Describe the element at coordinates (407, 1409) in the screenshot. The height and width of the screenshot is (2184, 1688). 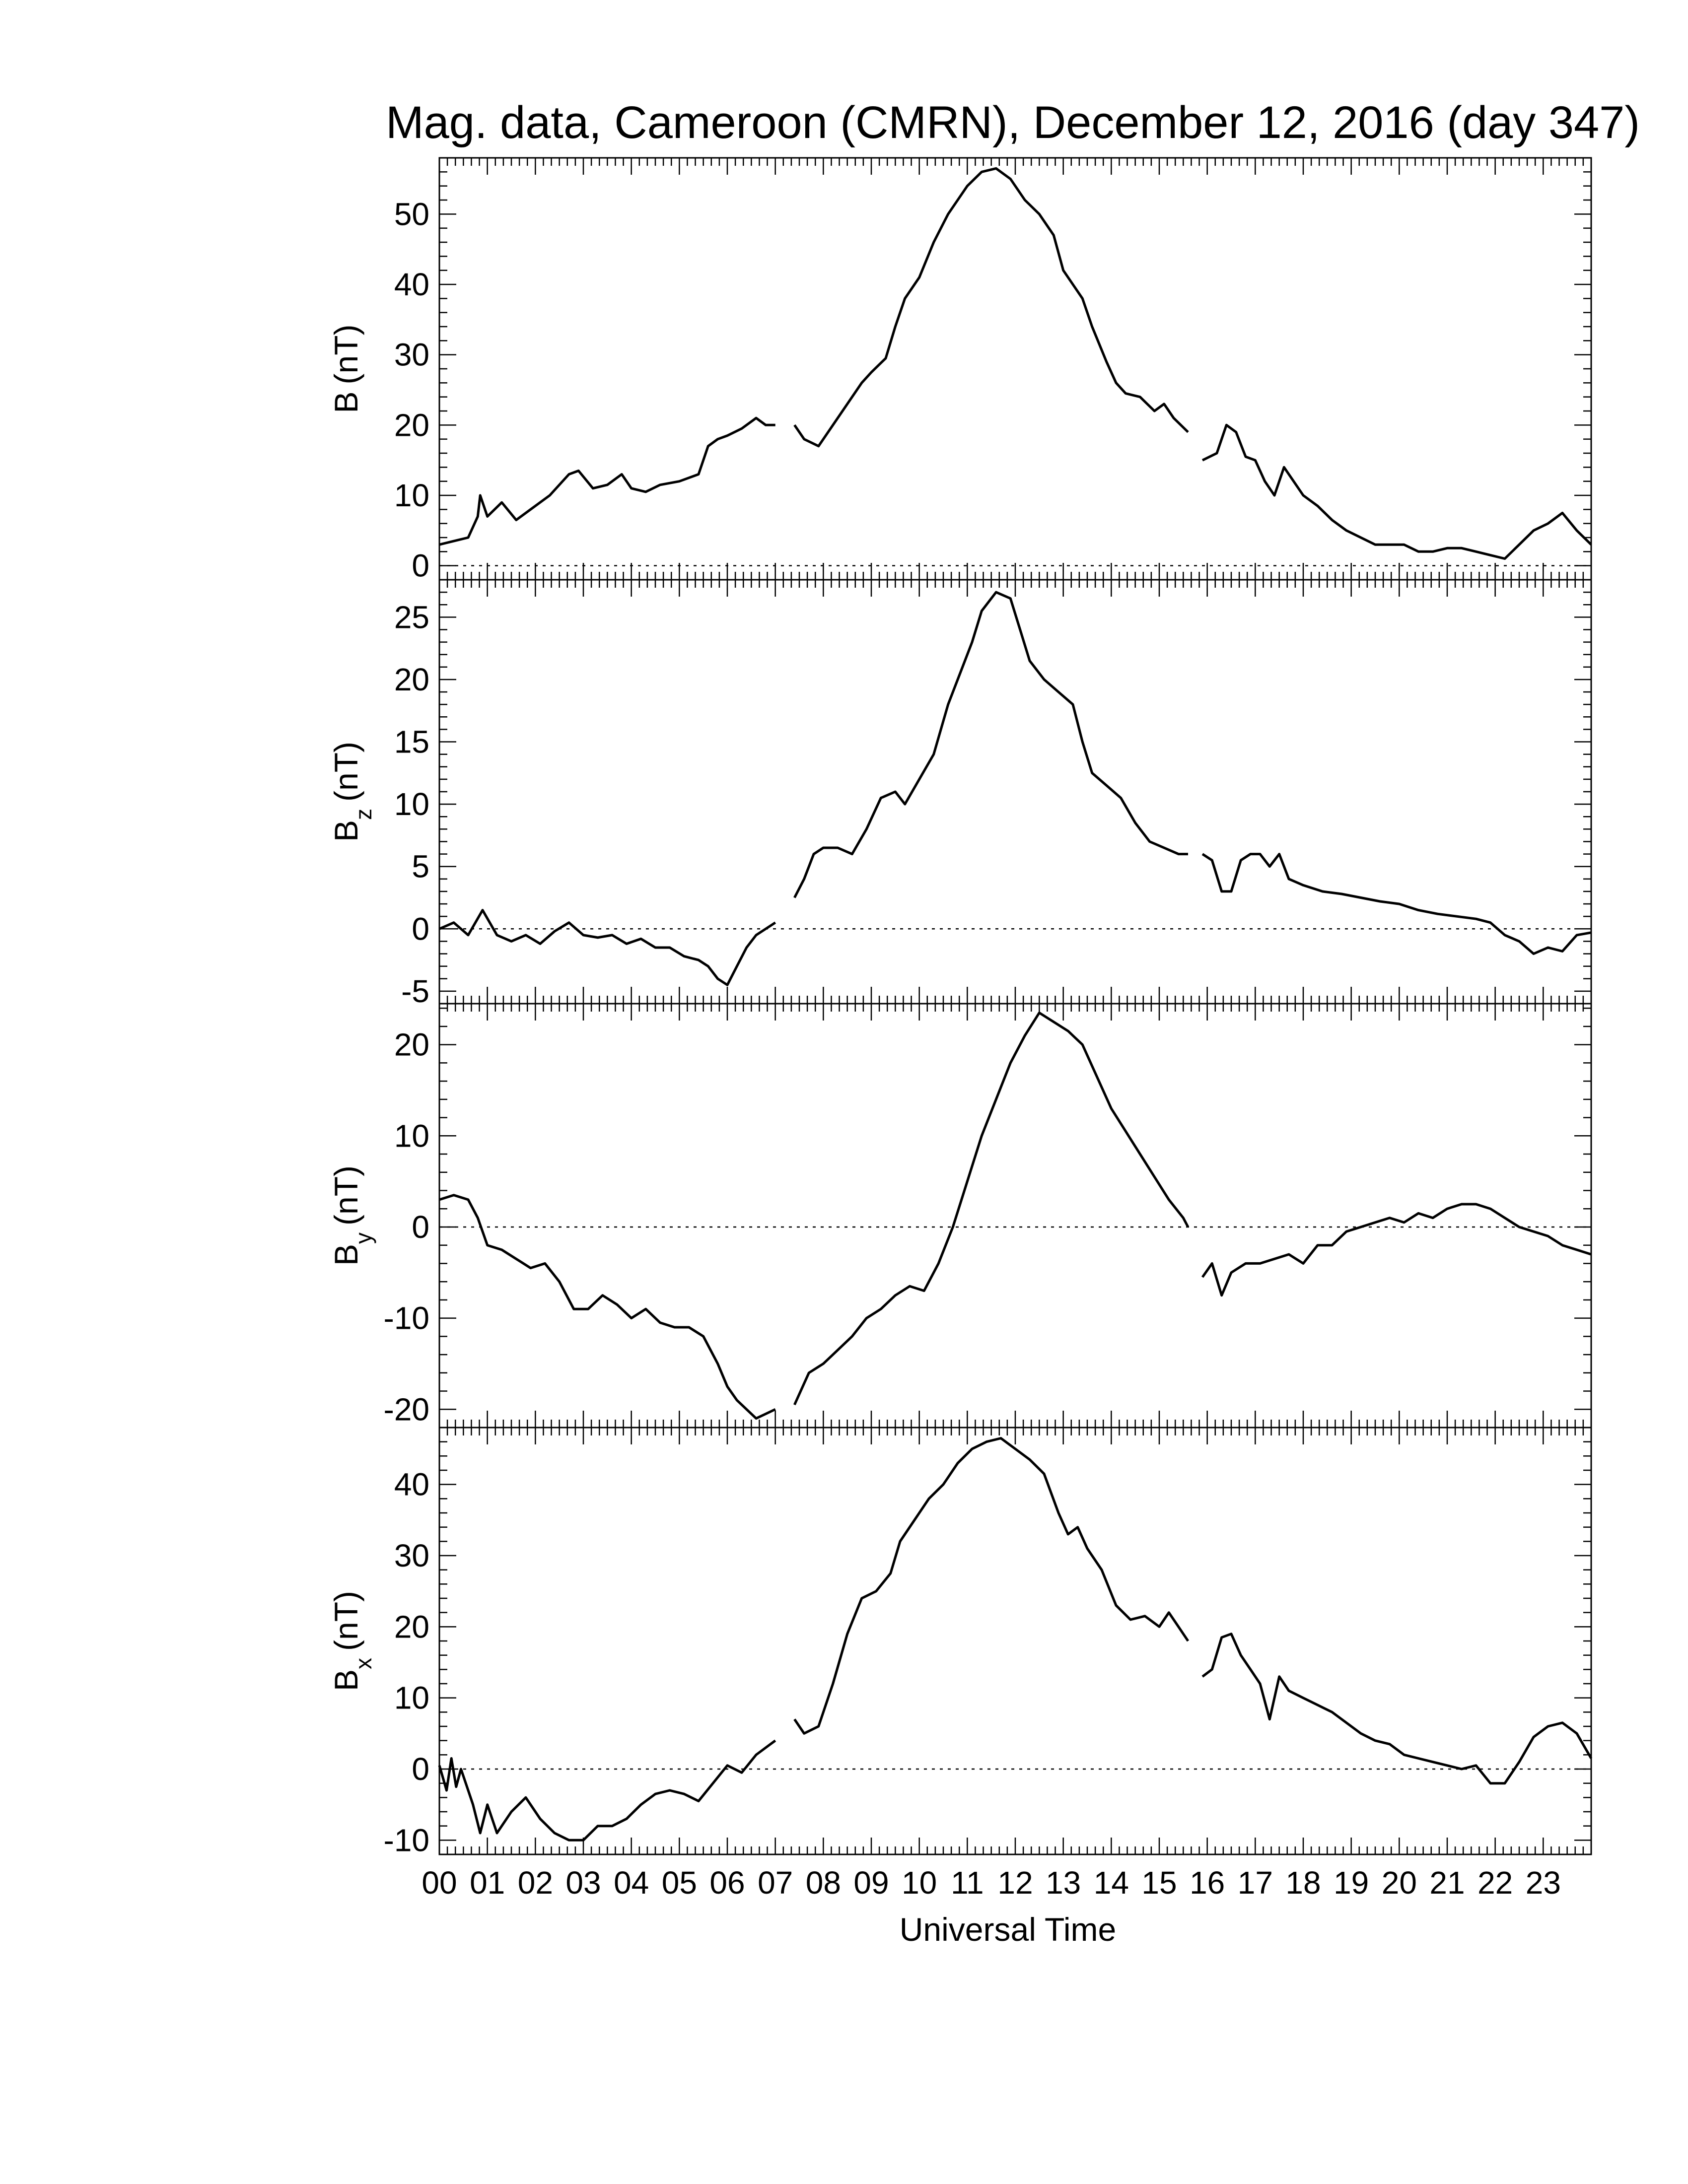
I see `y-tick-label: -20` at that location.